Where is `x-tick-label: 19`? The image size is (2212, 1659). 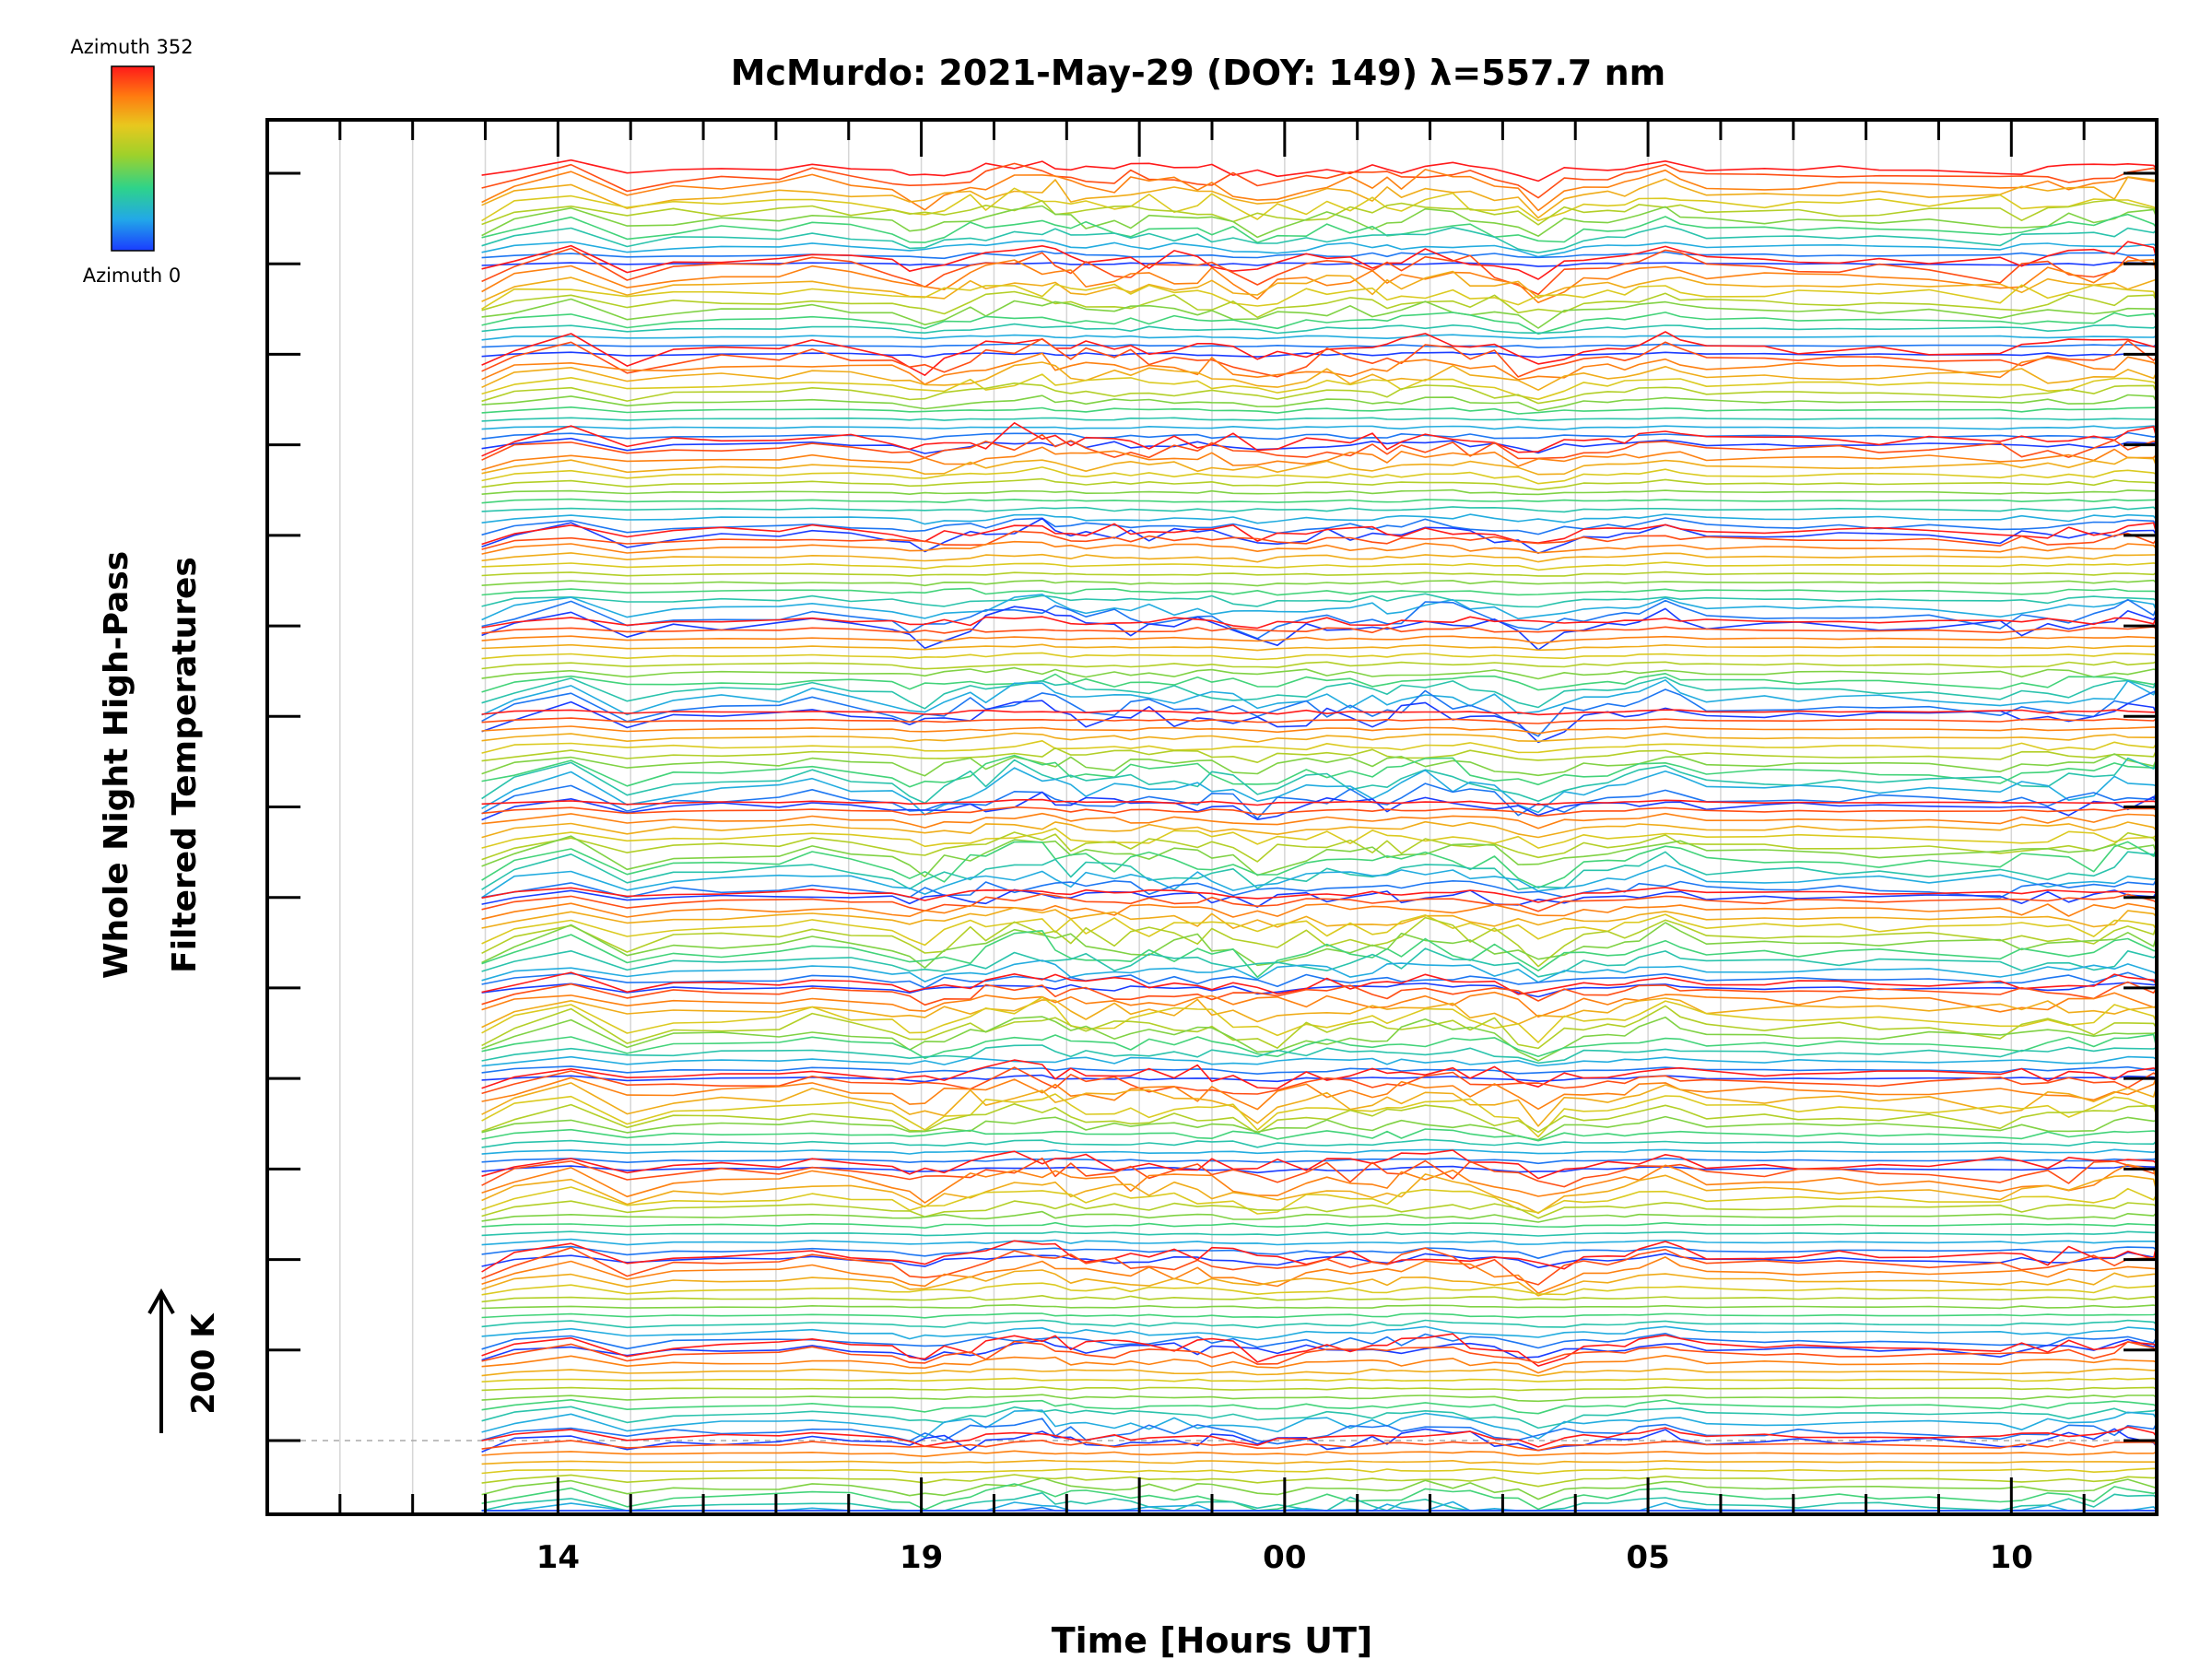 x-tick-label: 19 is located at coordinates (921, 1557).